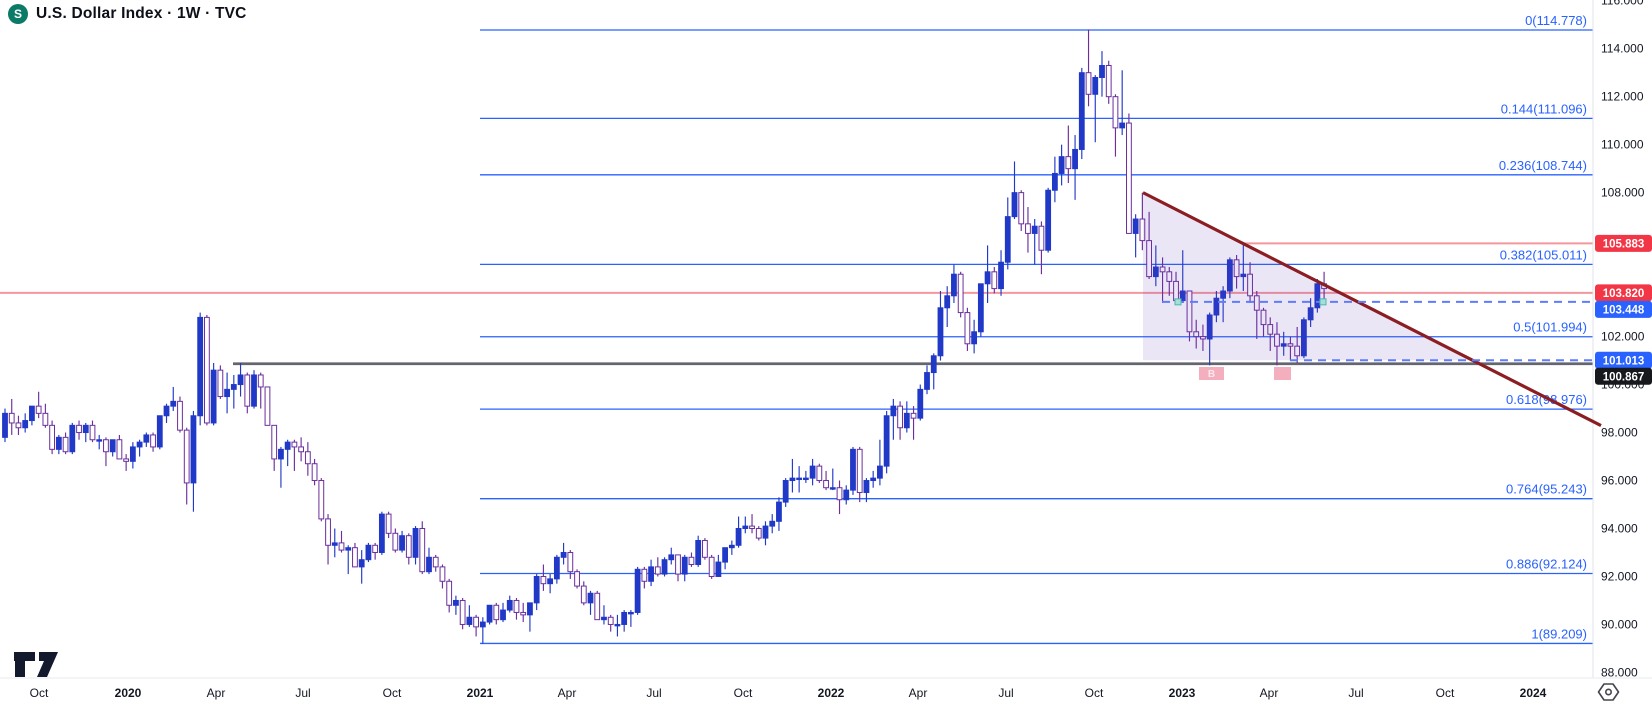 The width and height of the screenshot is (1652, 706). Describe the element at coordinates (1533, 693) in the screenshot. I see `time-tick-label: 2024` at that location.